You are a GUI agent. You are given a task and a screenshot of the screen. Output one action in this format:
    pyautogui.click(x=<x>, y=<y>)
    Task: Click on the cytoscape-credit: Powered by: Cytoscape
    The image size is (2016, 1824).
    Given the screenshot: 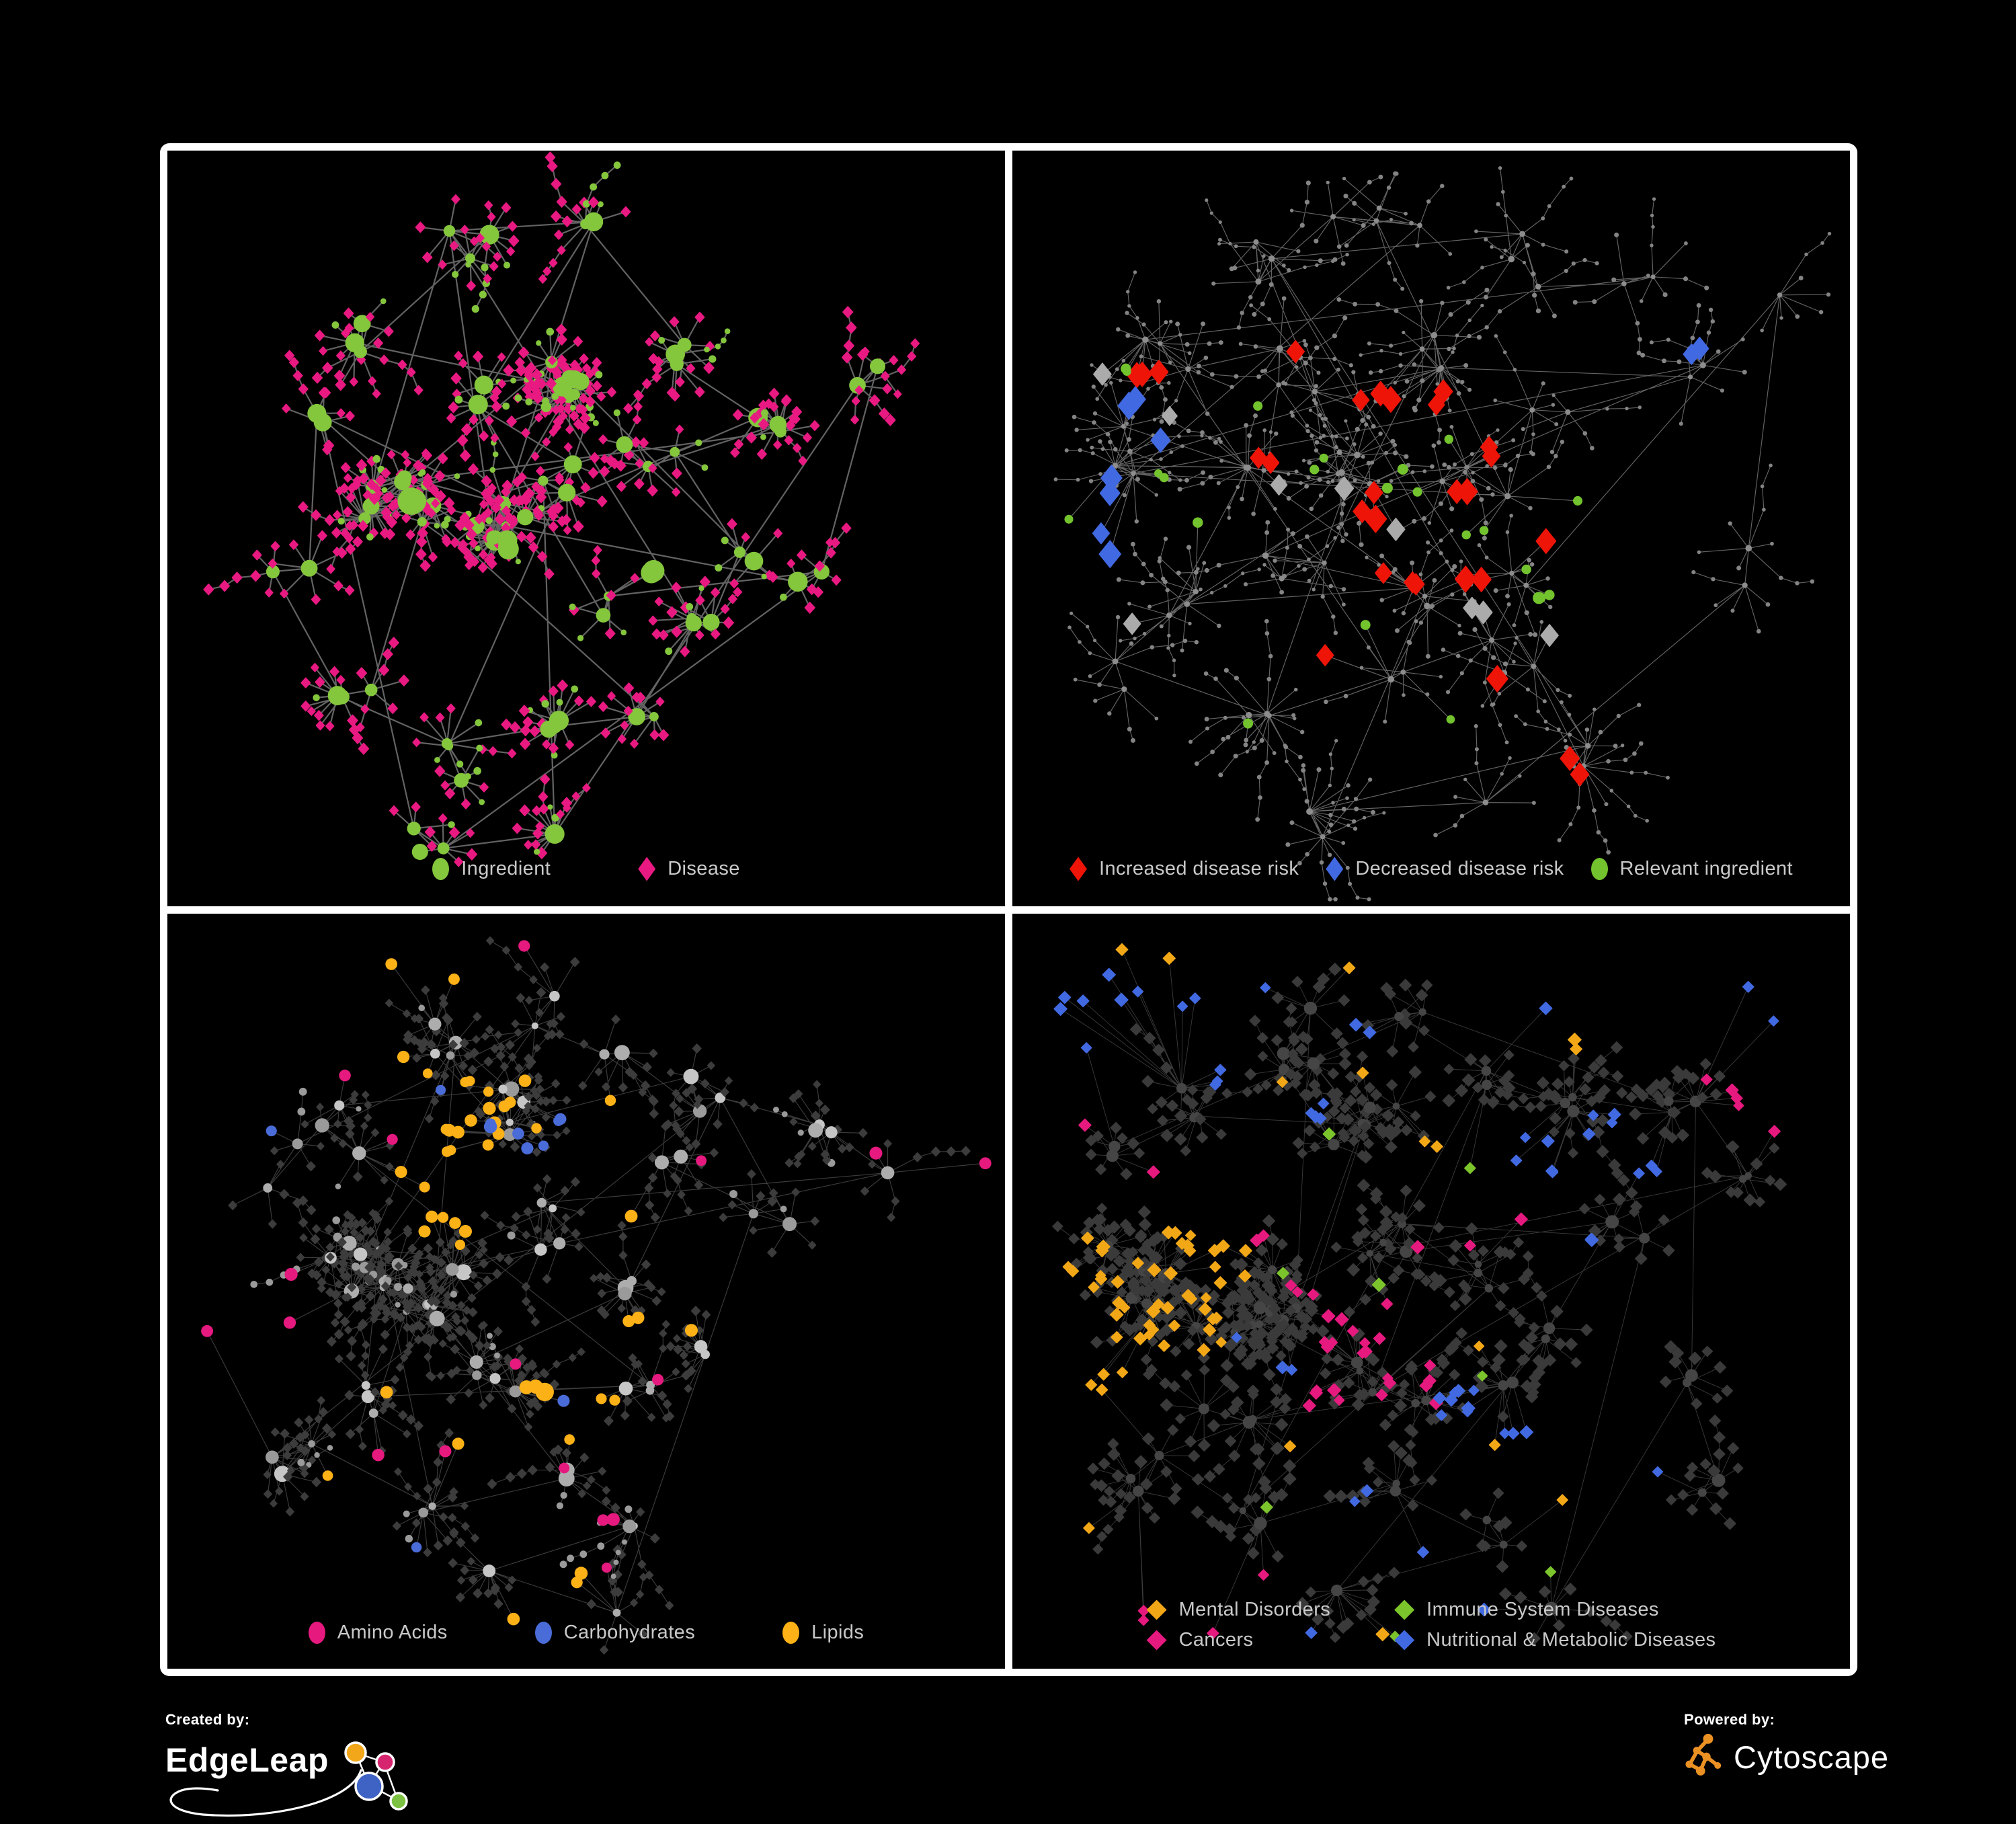 What is the action you would take?
    pyautogui.click(x=1791, y=1746)
    